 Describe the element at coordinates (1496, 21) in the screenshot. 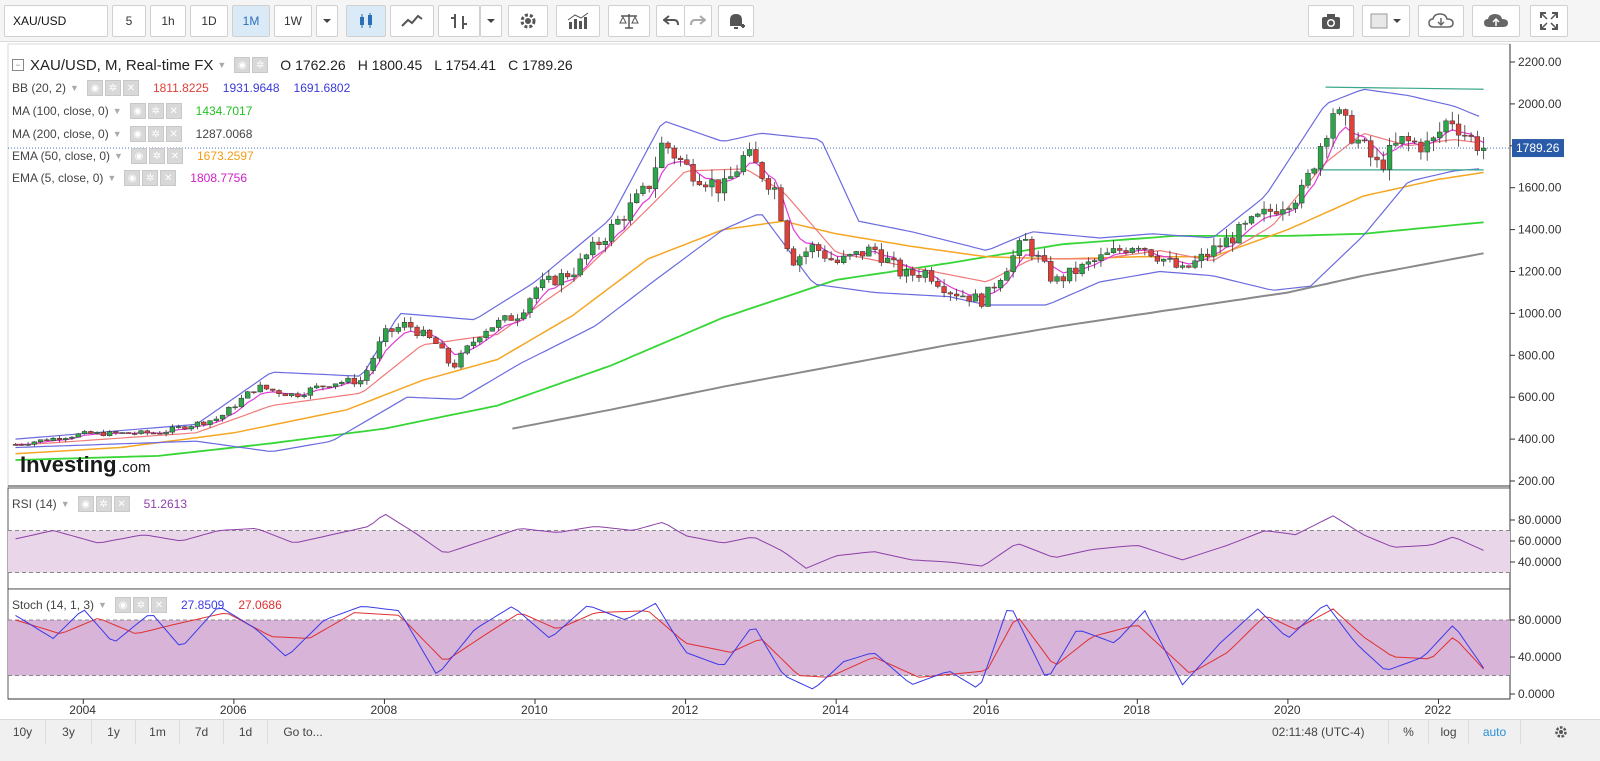

I see `upload-button` at that location.